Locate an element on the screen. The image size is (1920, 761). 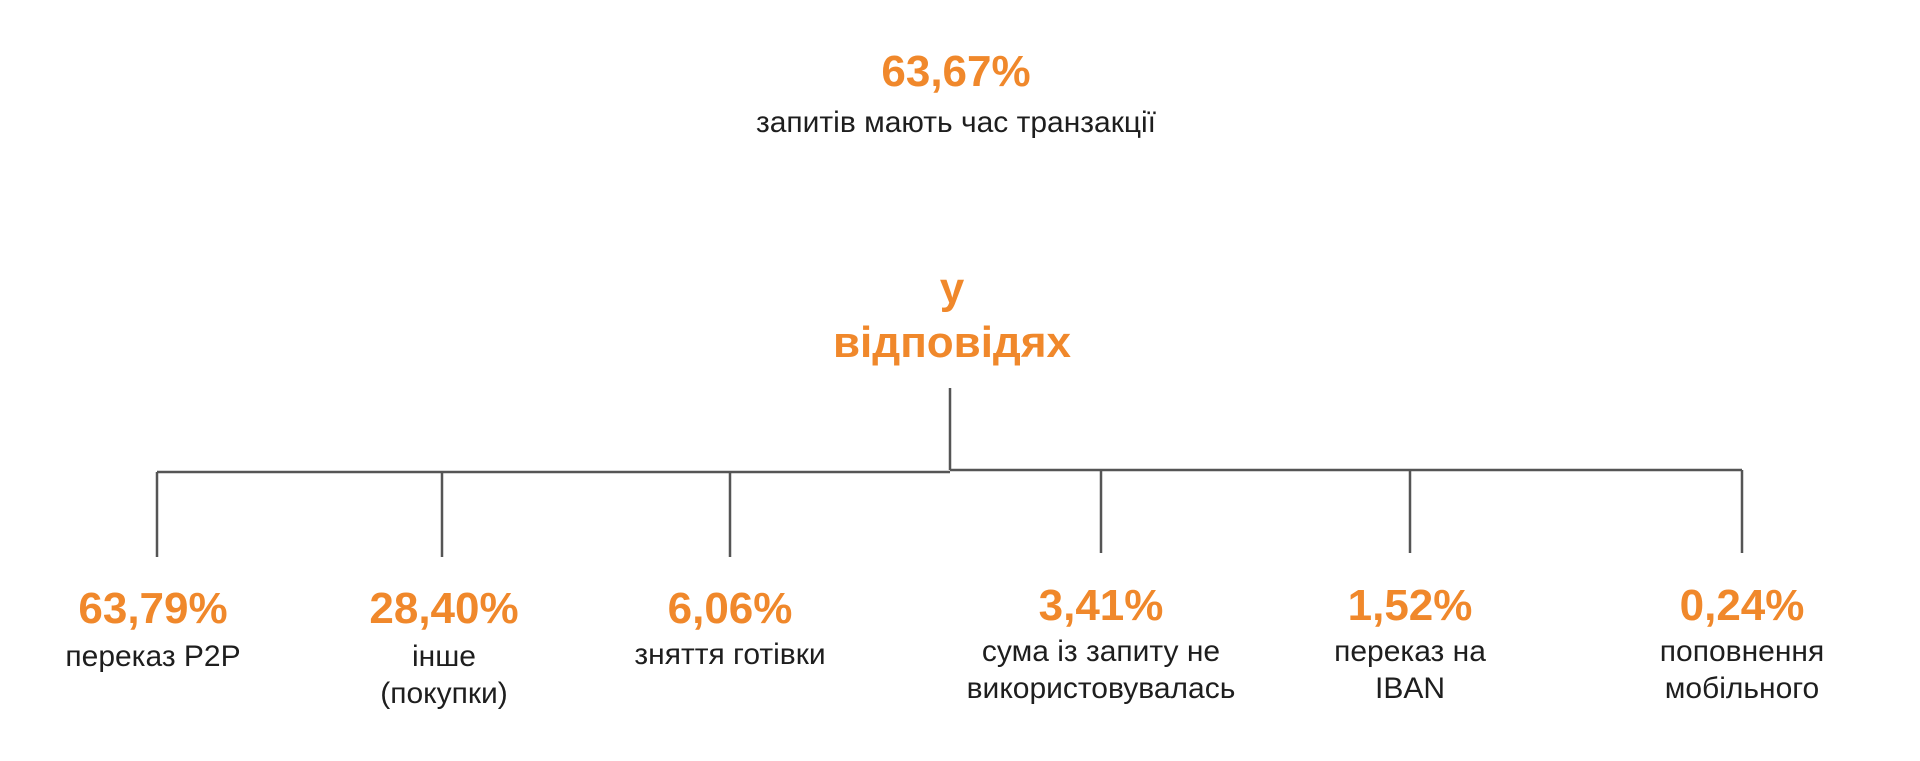
header-description: запитів мають час транзакції is located at coordinates (956, 122).